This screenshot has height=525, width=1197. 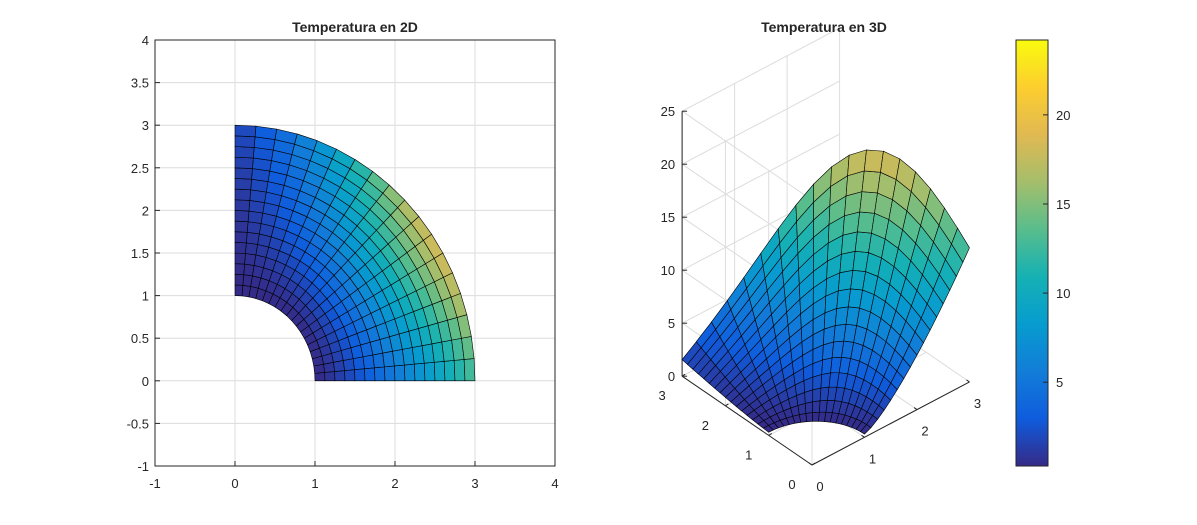 I want to click on mesh-2d, so click(x=355, y=253).